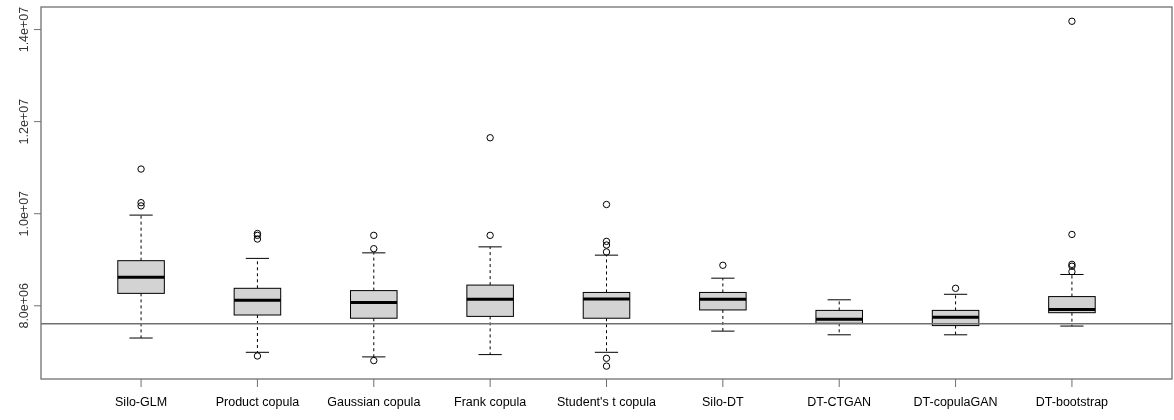 This screenshot has width=1174, height=420. I want to click on x-tick-label: DT-bootstrap, so click(1072, 402).